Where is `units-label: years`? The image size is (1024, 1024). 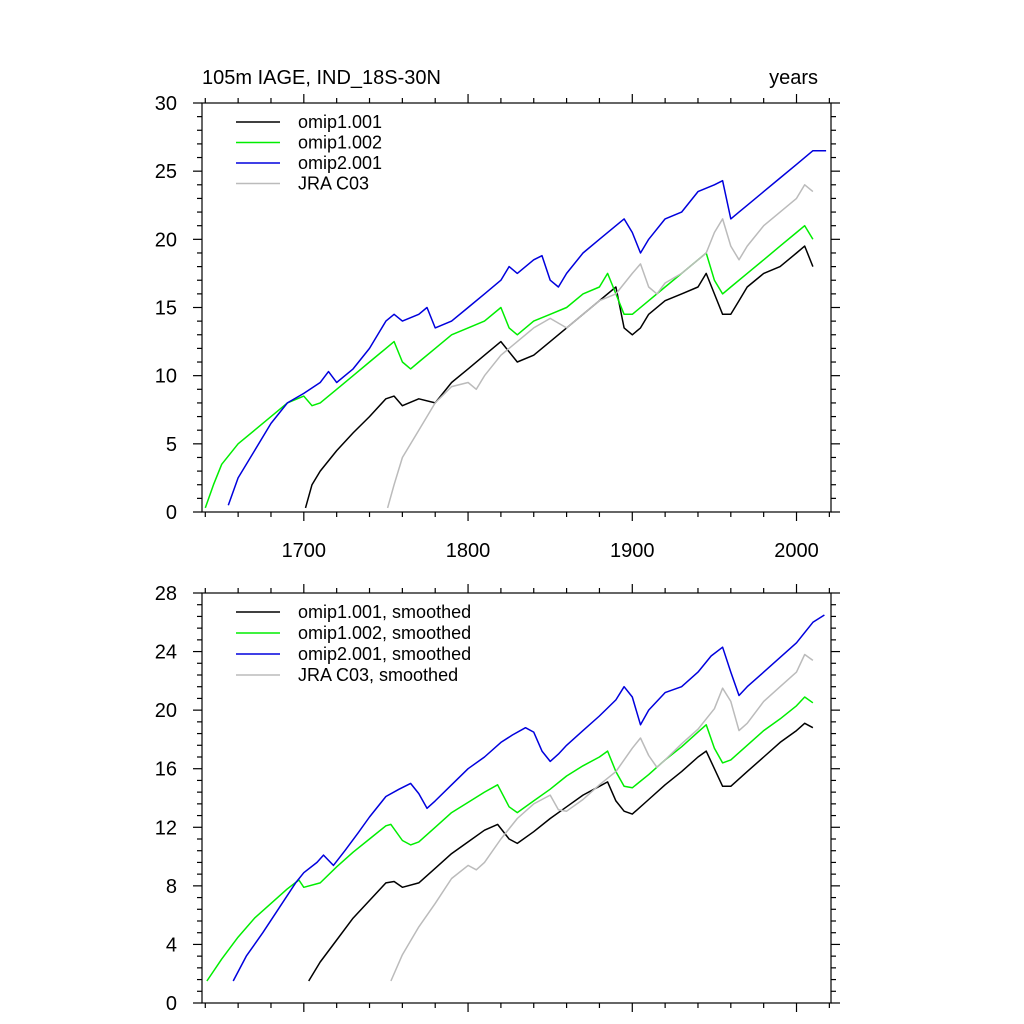 units-label: years is located at coordinates (793, 78).